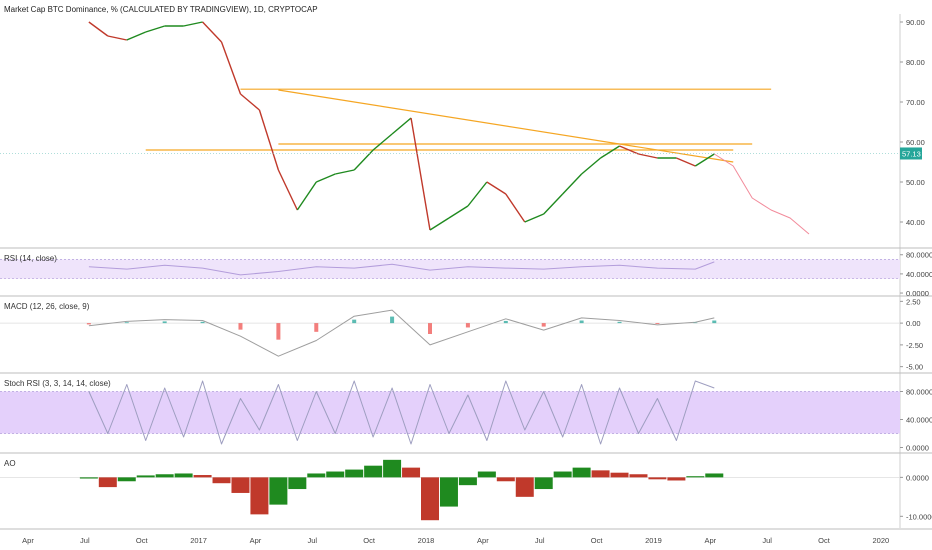 This screenshot has height=550, width=932. Describe the element at coordinates (426, 540) in the screenshot. I see `time-axis-label: 2018` at that location.